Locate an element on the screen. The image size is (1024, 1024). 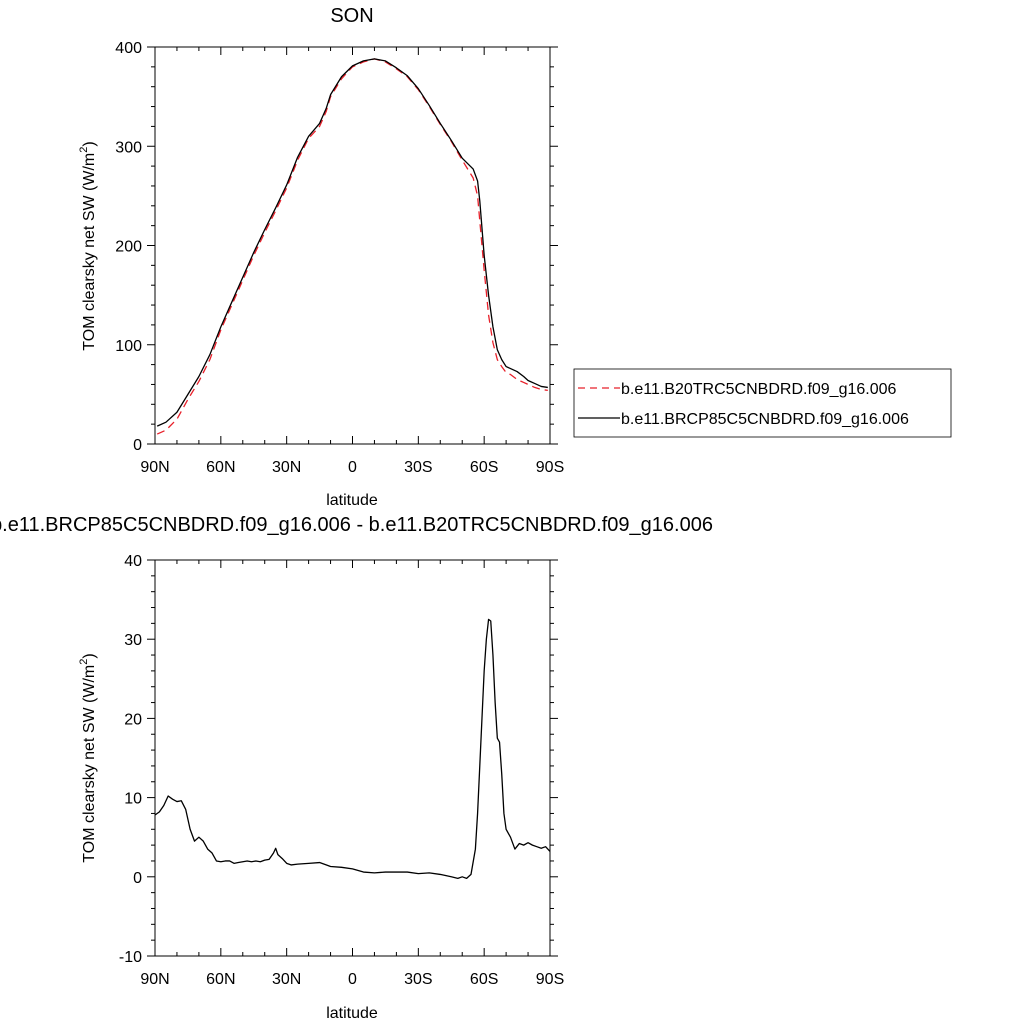
bottom-y-tick-label: -10 is located at coordinates (130, 957).